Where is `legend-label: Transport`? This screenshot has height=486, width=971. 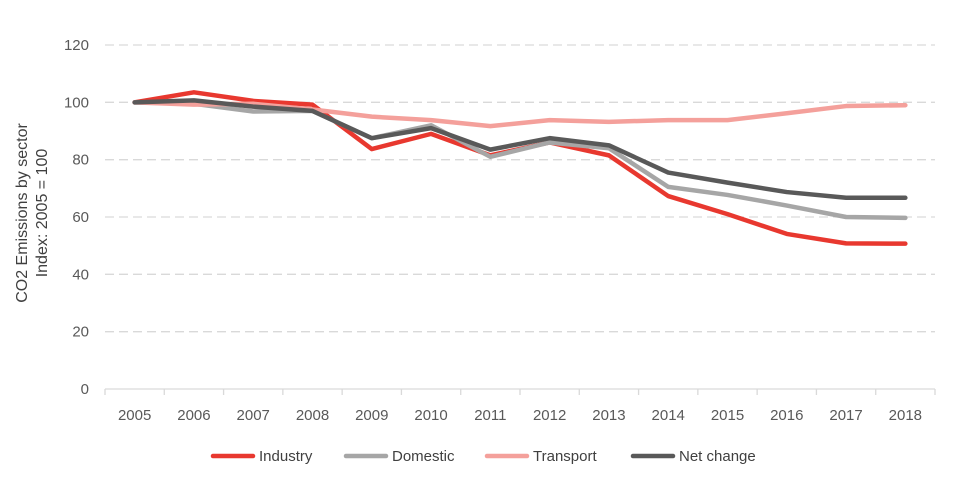 legend-label: Transport is located at coordinates (565, 456).